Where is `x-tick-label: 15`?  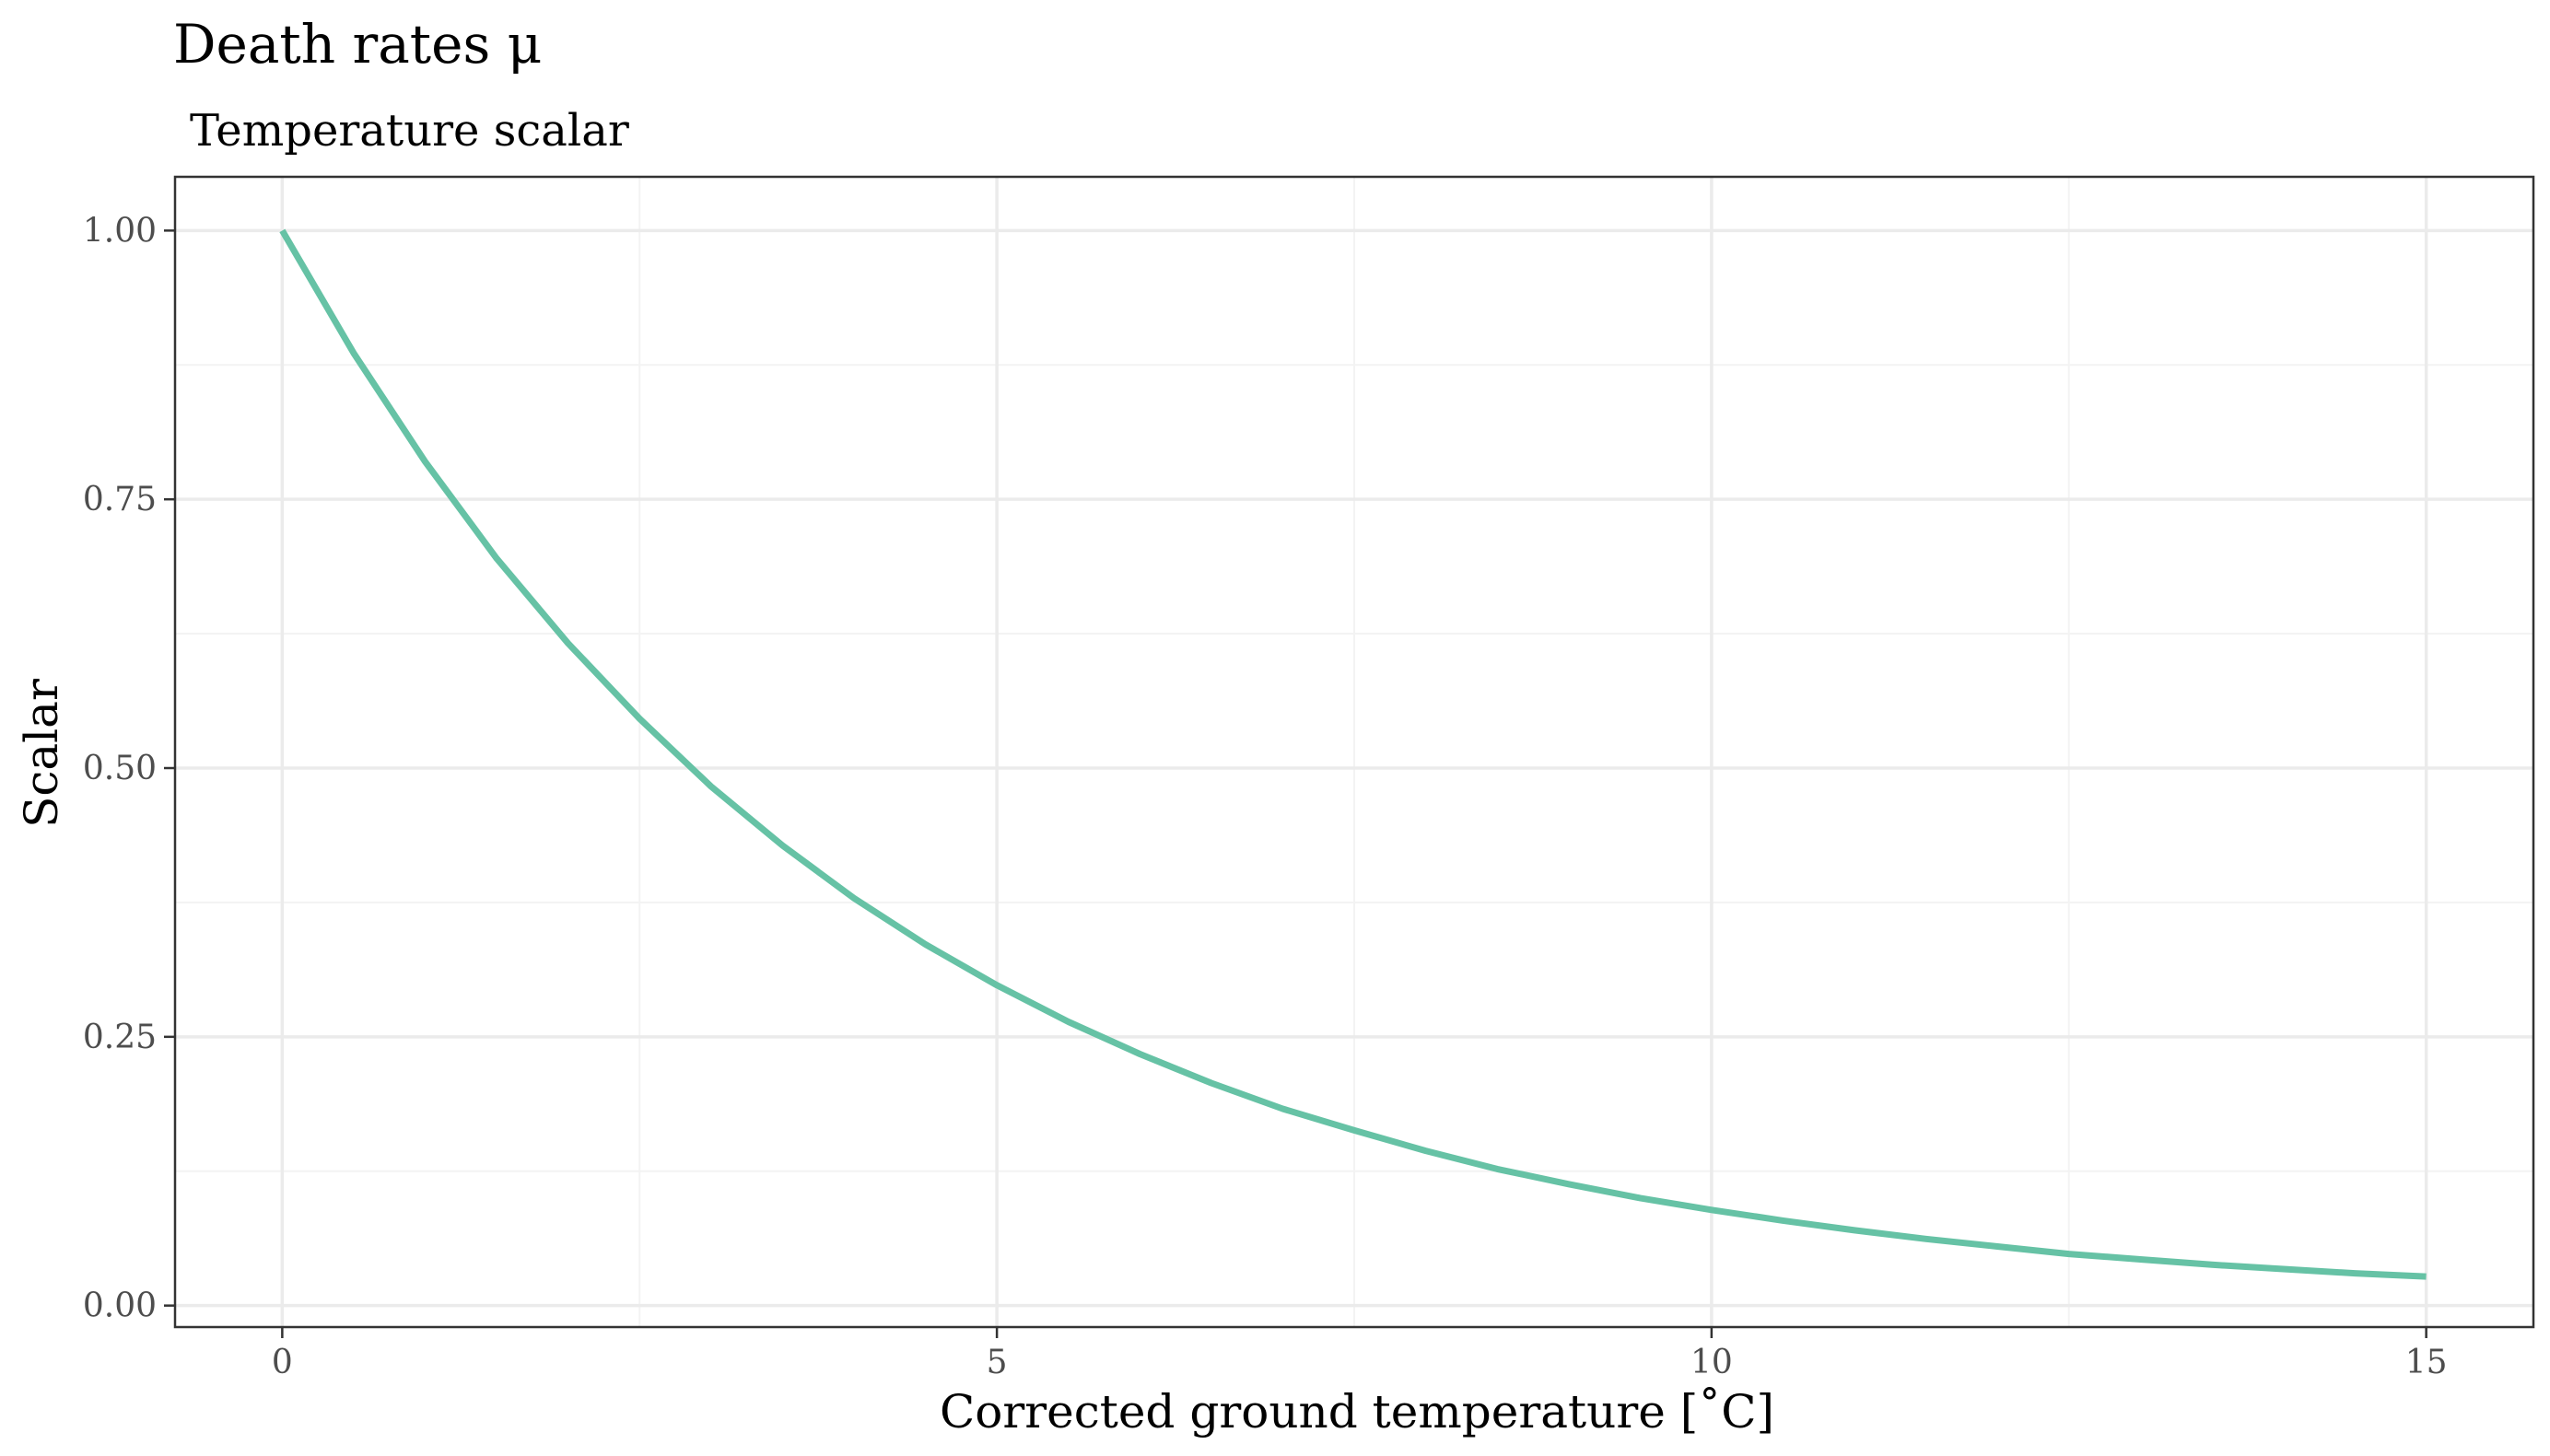
x-tick-label: 15 is located at coordinates (2426, 1362).